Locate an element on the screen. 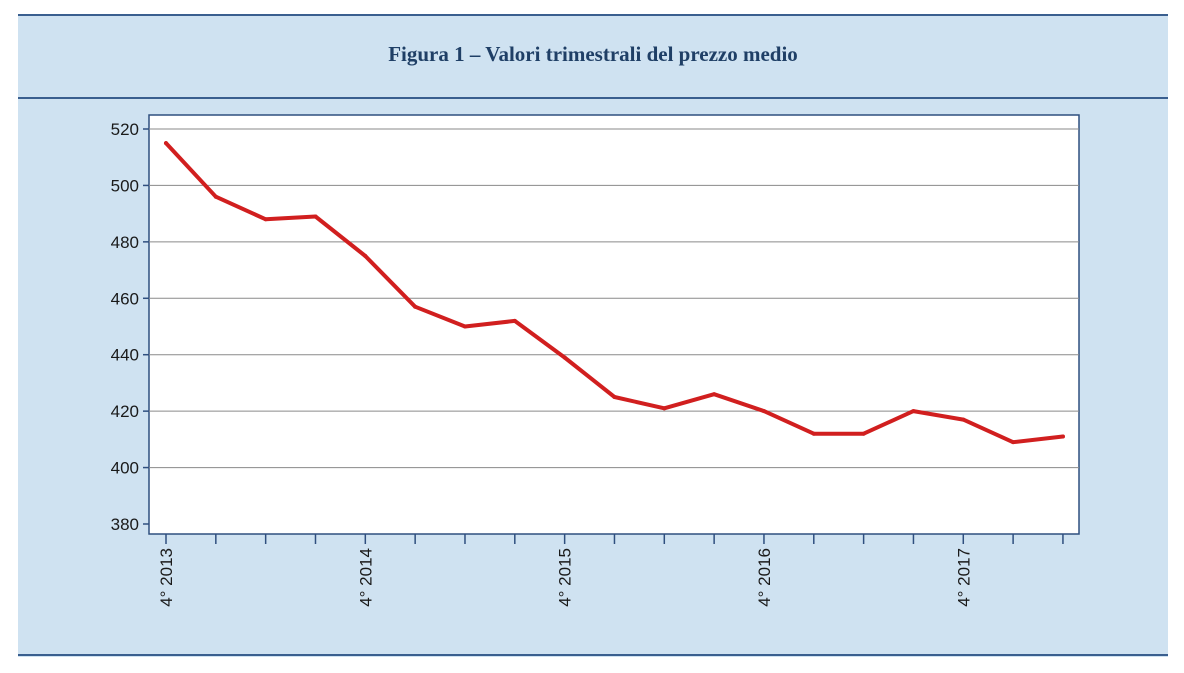 The width and height of the screenshot is (1184, 673). y-tick-label: 380 is located at coordinates (125, 524).